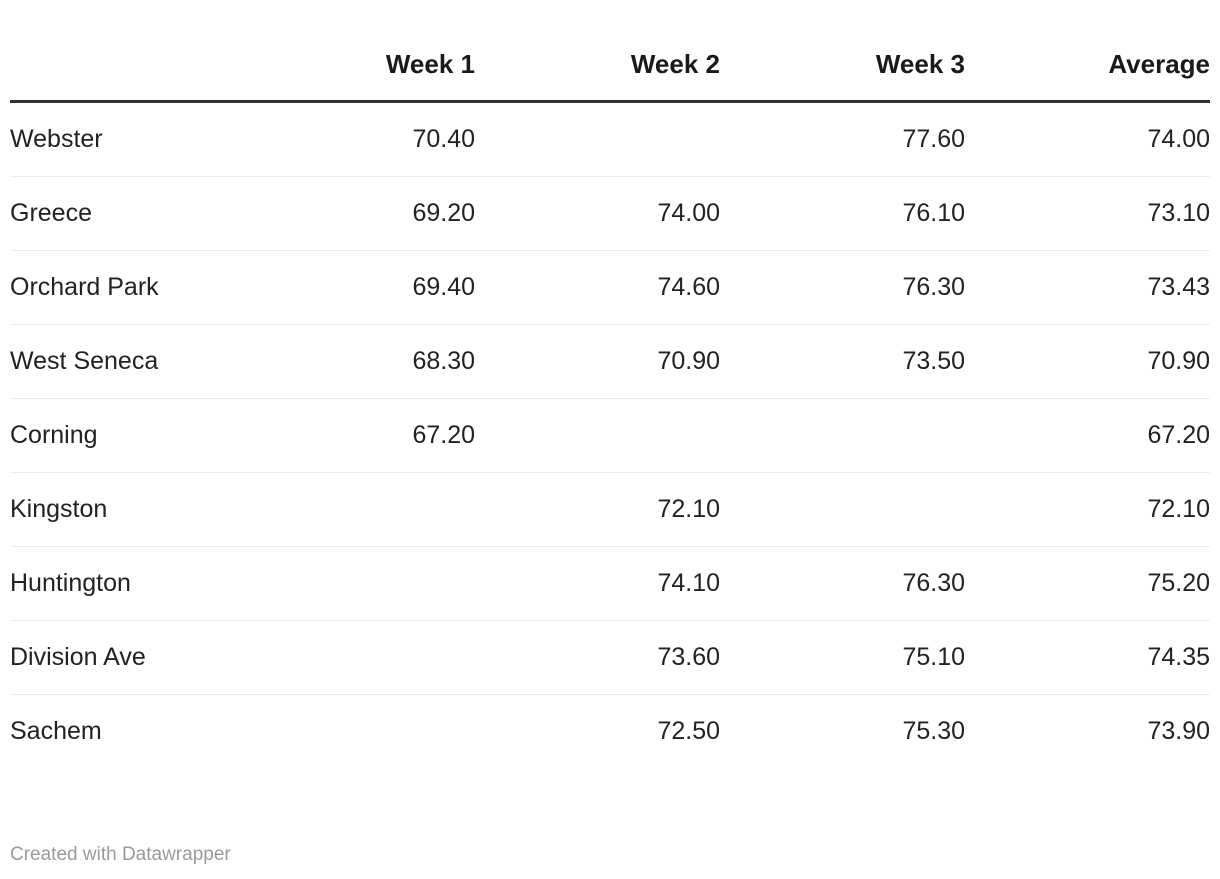 The width and height of the screenshot is (1220, 879). I want to click on table-row-greece: Greece 69.20 74.00 76.10 73.10, so click(610, 213).